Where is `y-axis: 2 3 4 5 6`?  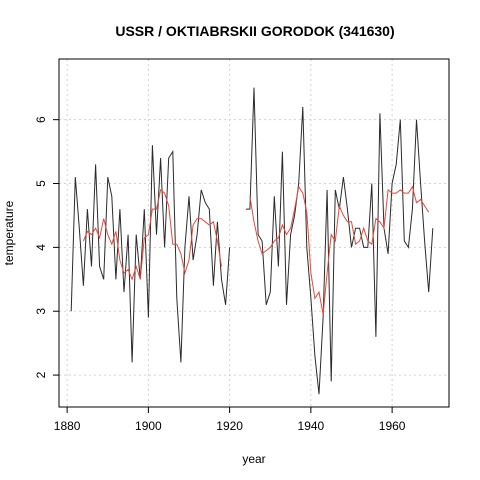
y-axis: 2 3 4 5 6 is located at coordinates (46, 247).